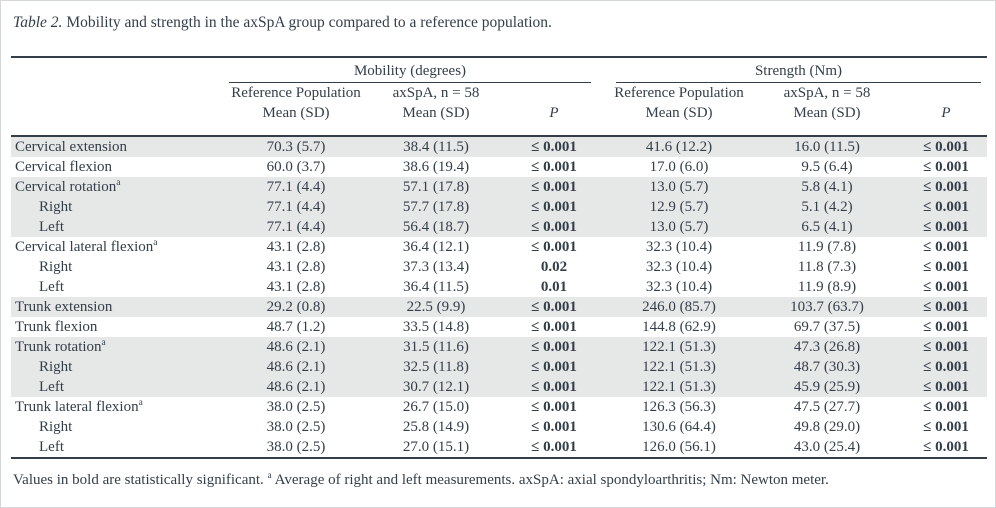 The height and width of the screenshot is (508, 996). What do you see at coordinates (827, 93) in the screenshot?
I see `strength-axspa-header: axSpA, n = 58` at bounding box center [827, 93].